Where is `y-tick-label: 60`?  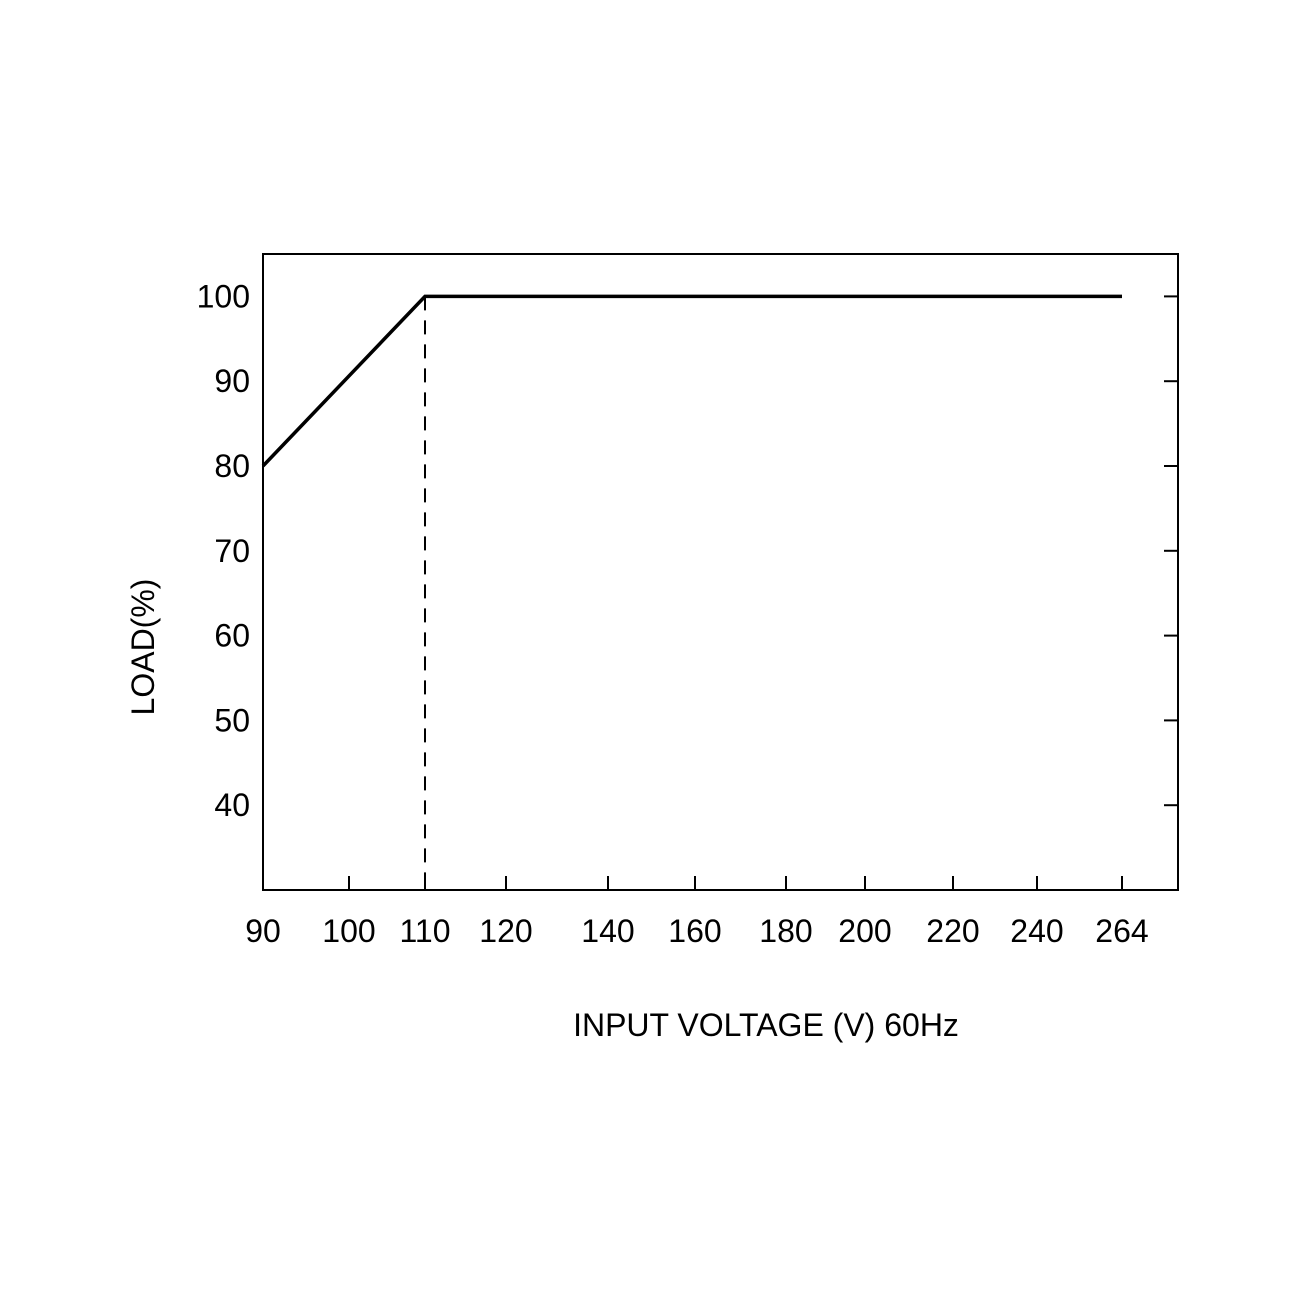
y-tick-label: 60 is located at coordinates (232, 636).